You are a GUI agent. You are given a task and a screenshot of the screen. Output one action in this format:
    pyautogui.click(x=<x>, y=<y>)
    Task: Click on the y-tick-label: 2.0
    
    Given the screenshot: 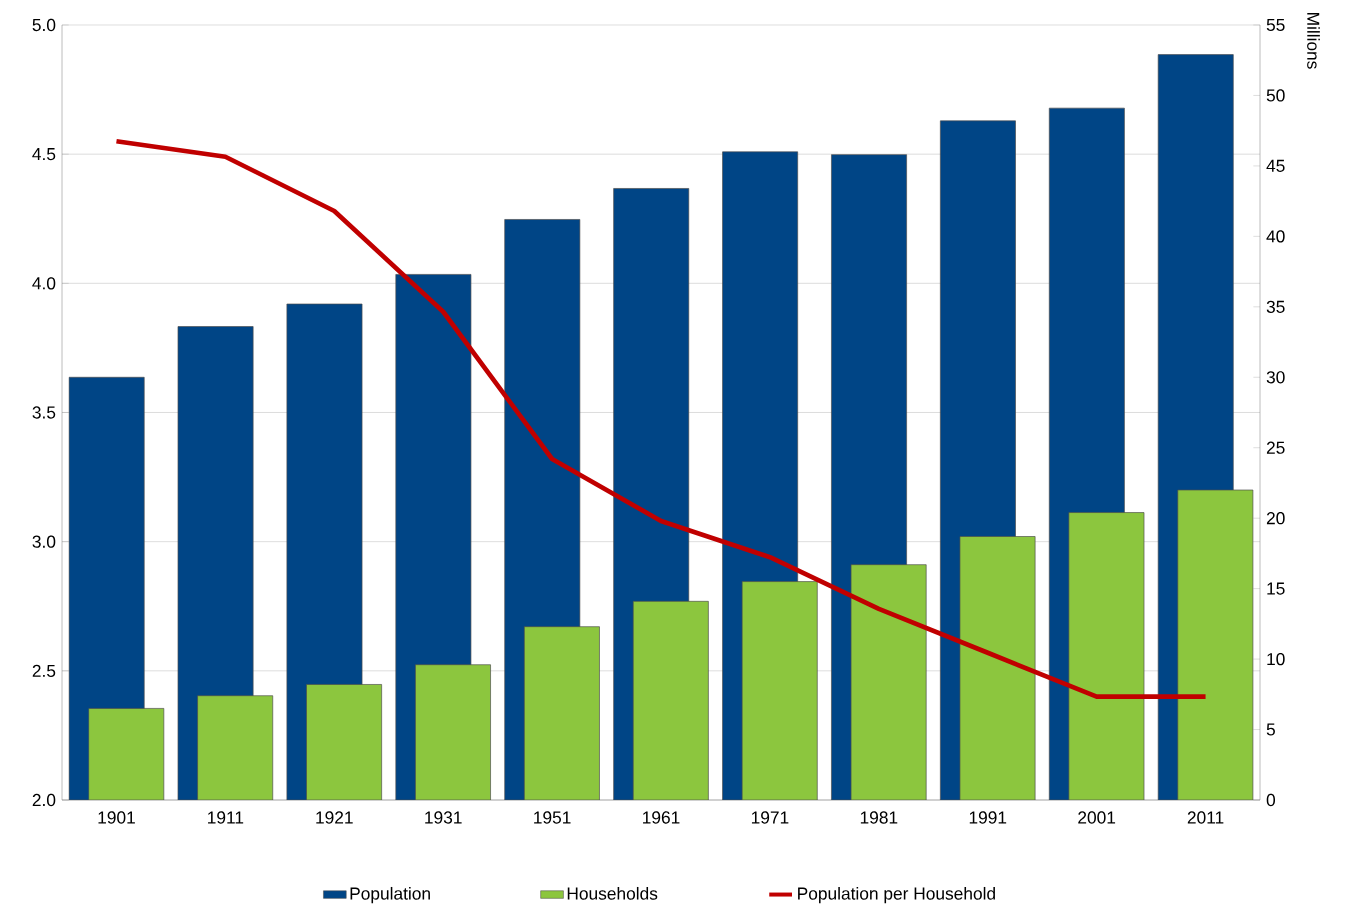 What is the action you would take?
    pyautogui.click(x=44, y=800)
    